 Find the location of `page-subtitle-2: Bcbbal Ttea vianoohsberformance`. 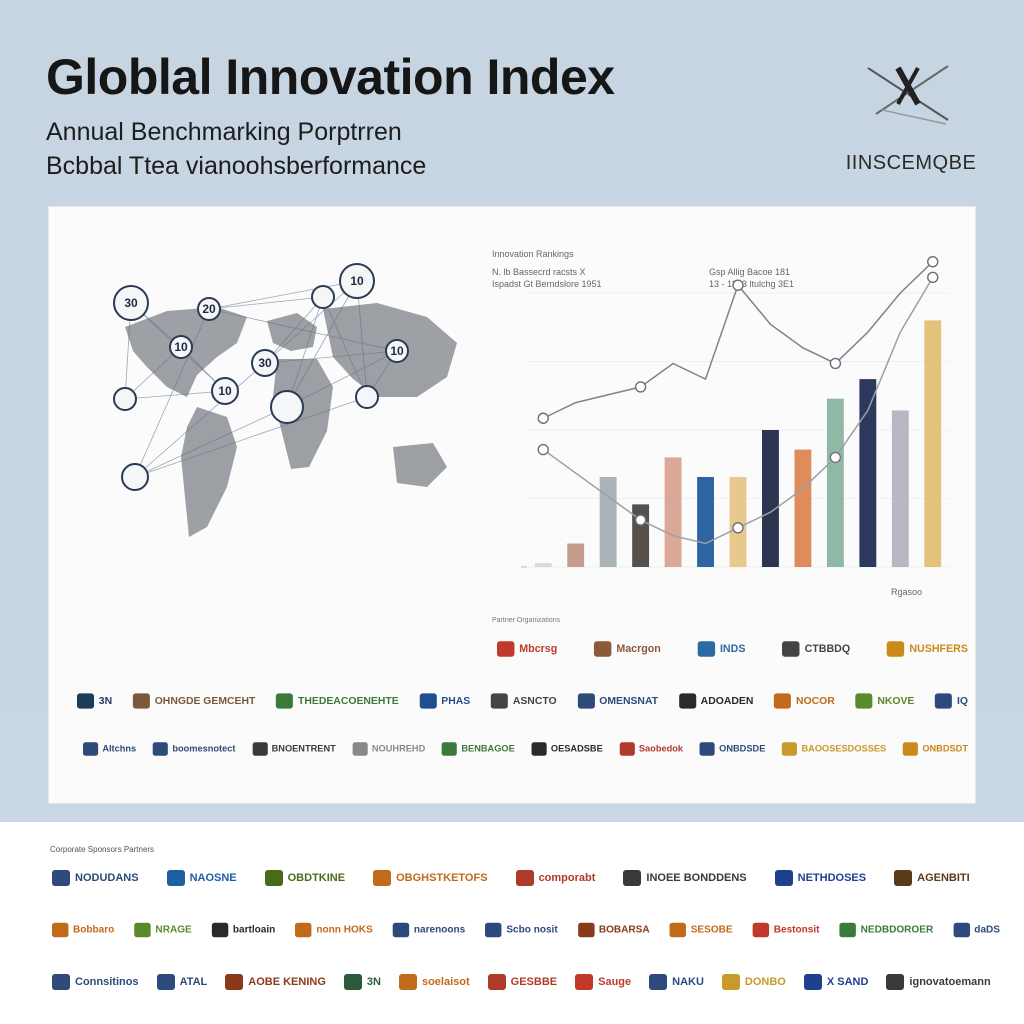

page-subtitle-2: Bcbbal Ttea vianoohsberformance is located at coordinates (236, 166).